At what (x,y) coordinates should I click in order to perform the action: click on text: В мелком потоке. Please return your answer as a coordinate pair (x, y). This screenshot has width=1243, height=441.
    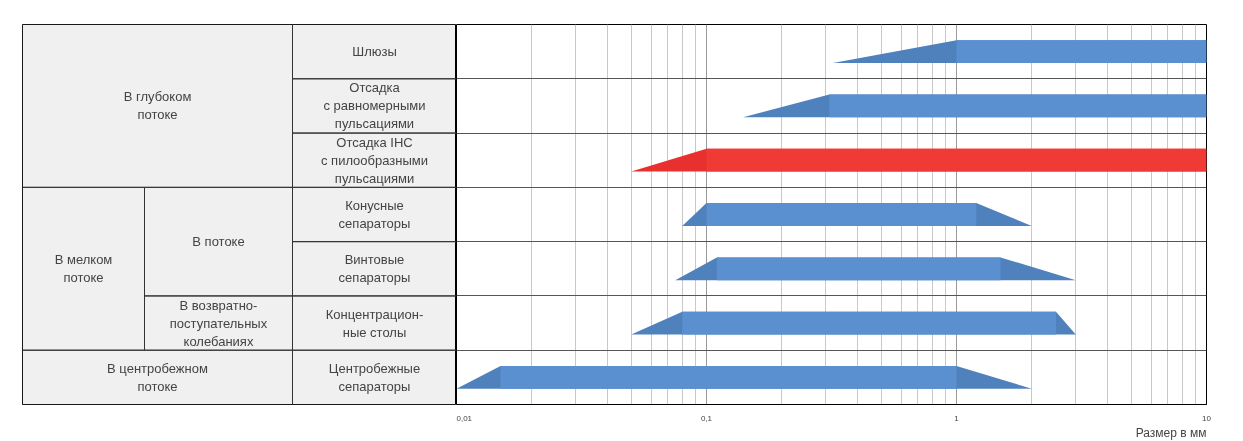
    Looking at the image, I should click on (83, 269).